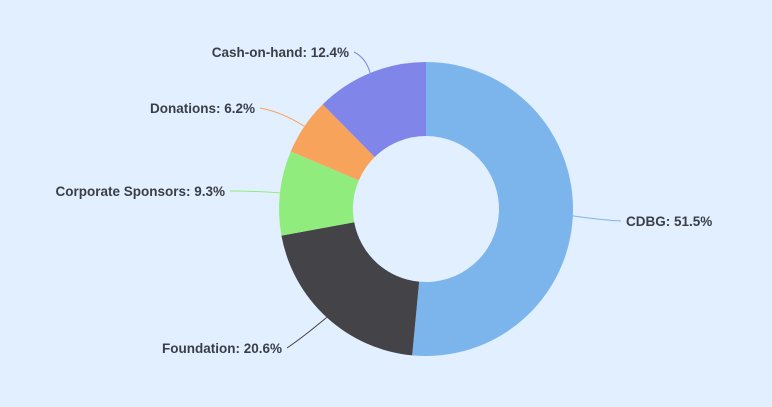 The height and width of the screenshot is (407, 772). What do you see at coordinates (362, 62) in the screenshot?
I see `leader-line-cash-on-hand` at bounding box center [362, 62].